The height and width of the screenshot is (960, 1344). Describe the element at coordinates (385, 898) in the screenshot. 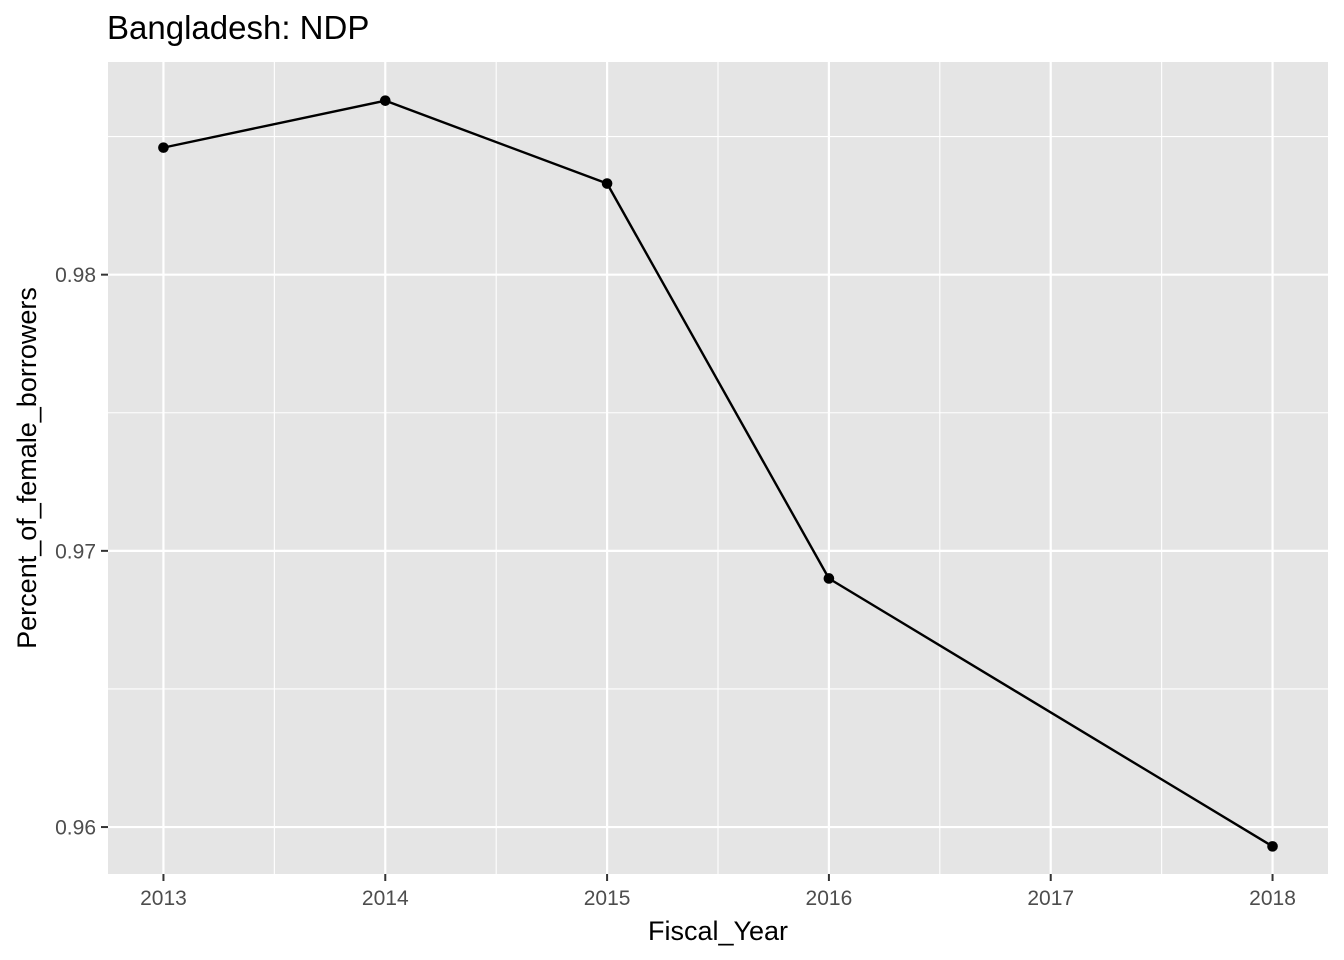

I see `x-tick-label: 2014` at that location.